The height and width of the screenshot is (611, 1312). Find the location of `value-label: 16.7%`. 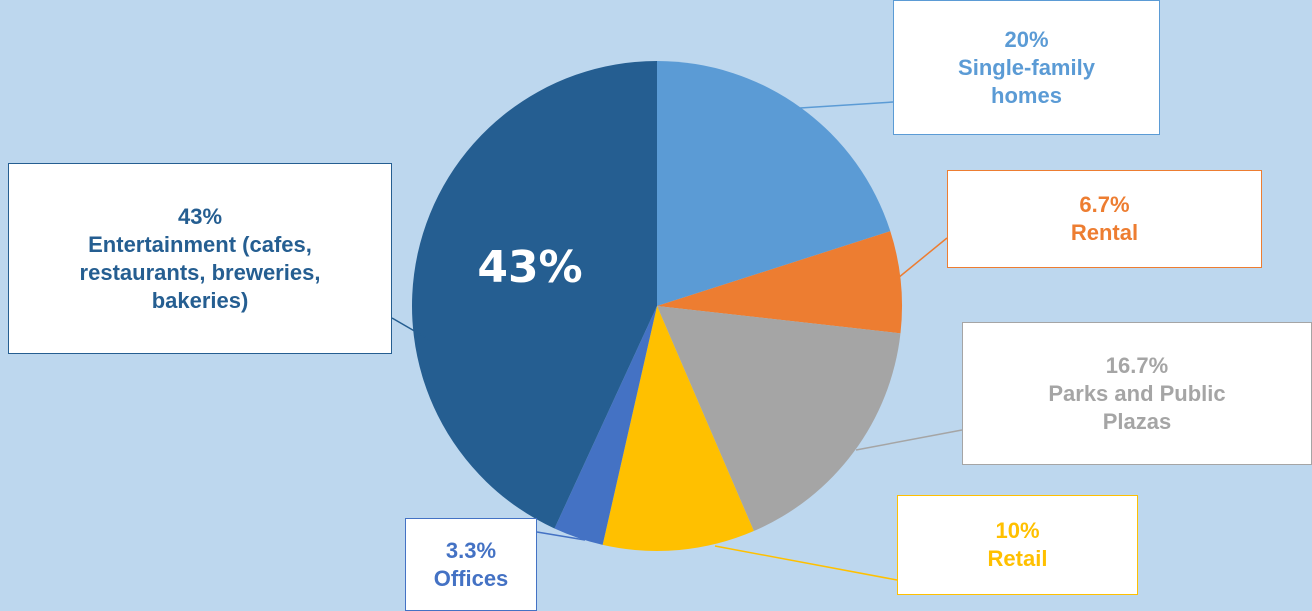

value-label: 16.7% is located at coordinates (1137, 365).